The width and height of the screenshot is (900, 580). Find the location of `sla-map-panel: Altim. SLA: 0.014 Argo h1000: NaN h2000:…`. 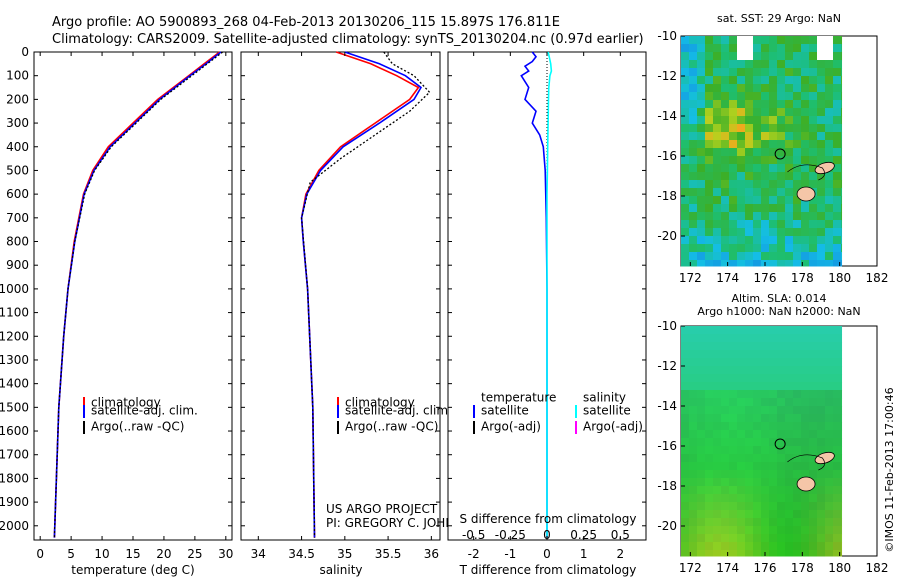

sla-map-panel: Altim. SLA: 0.014 Argo h1000: NaN h2000:… is located at coordinates (772, 433).